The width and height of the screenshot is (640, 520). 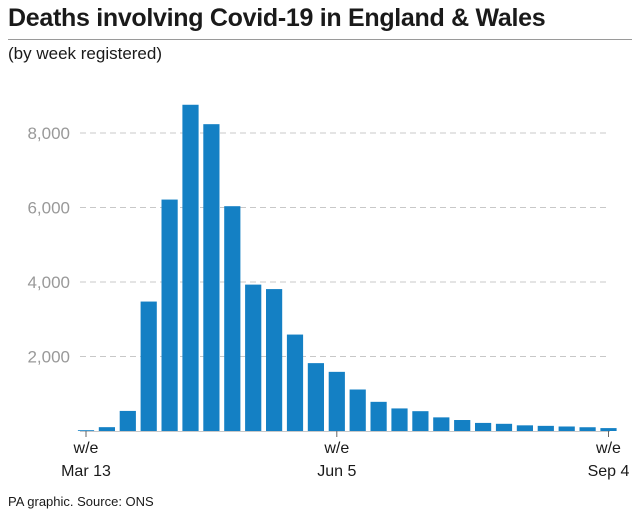 What do you see at coordinates (48, 133) in the screenshot?
I see `y-tick-label: 8,000` at bounding box center [48, 133].